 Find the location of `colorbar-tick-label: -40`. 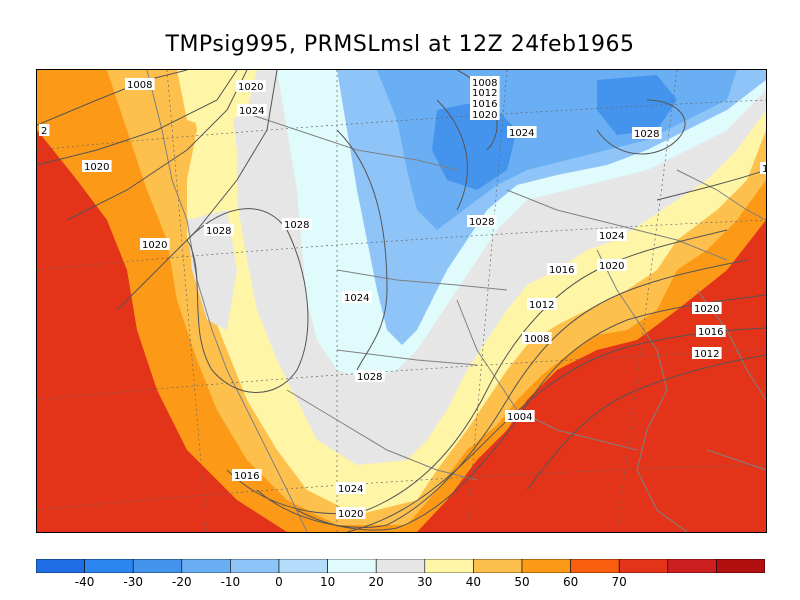

colorbar-tick-label: -40 is located at coordinates (84, 582).